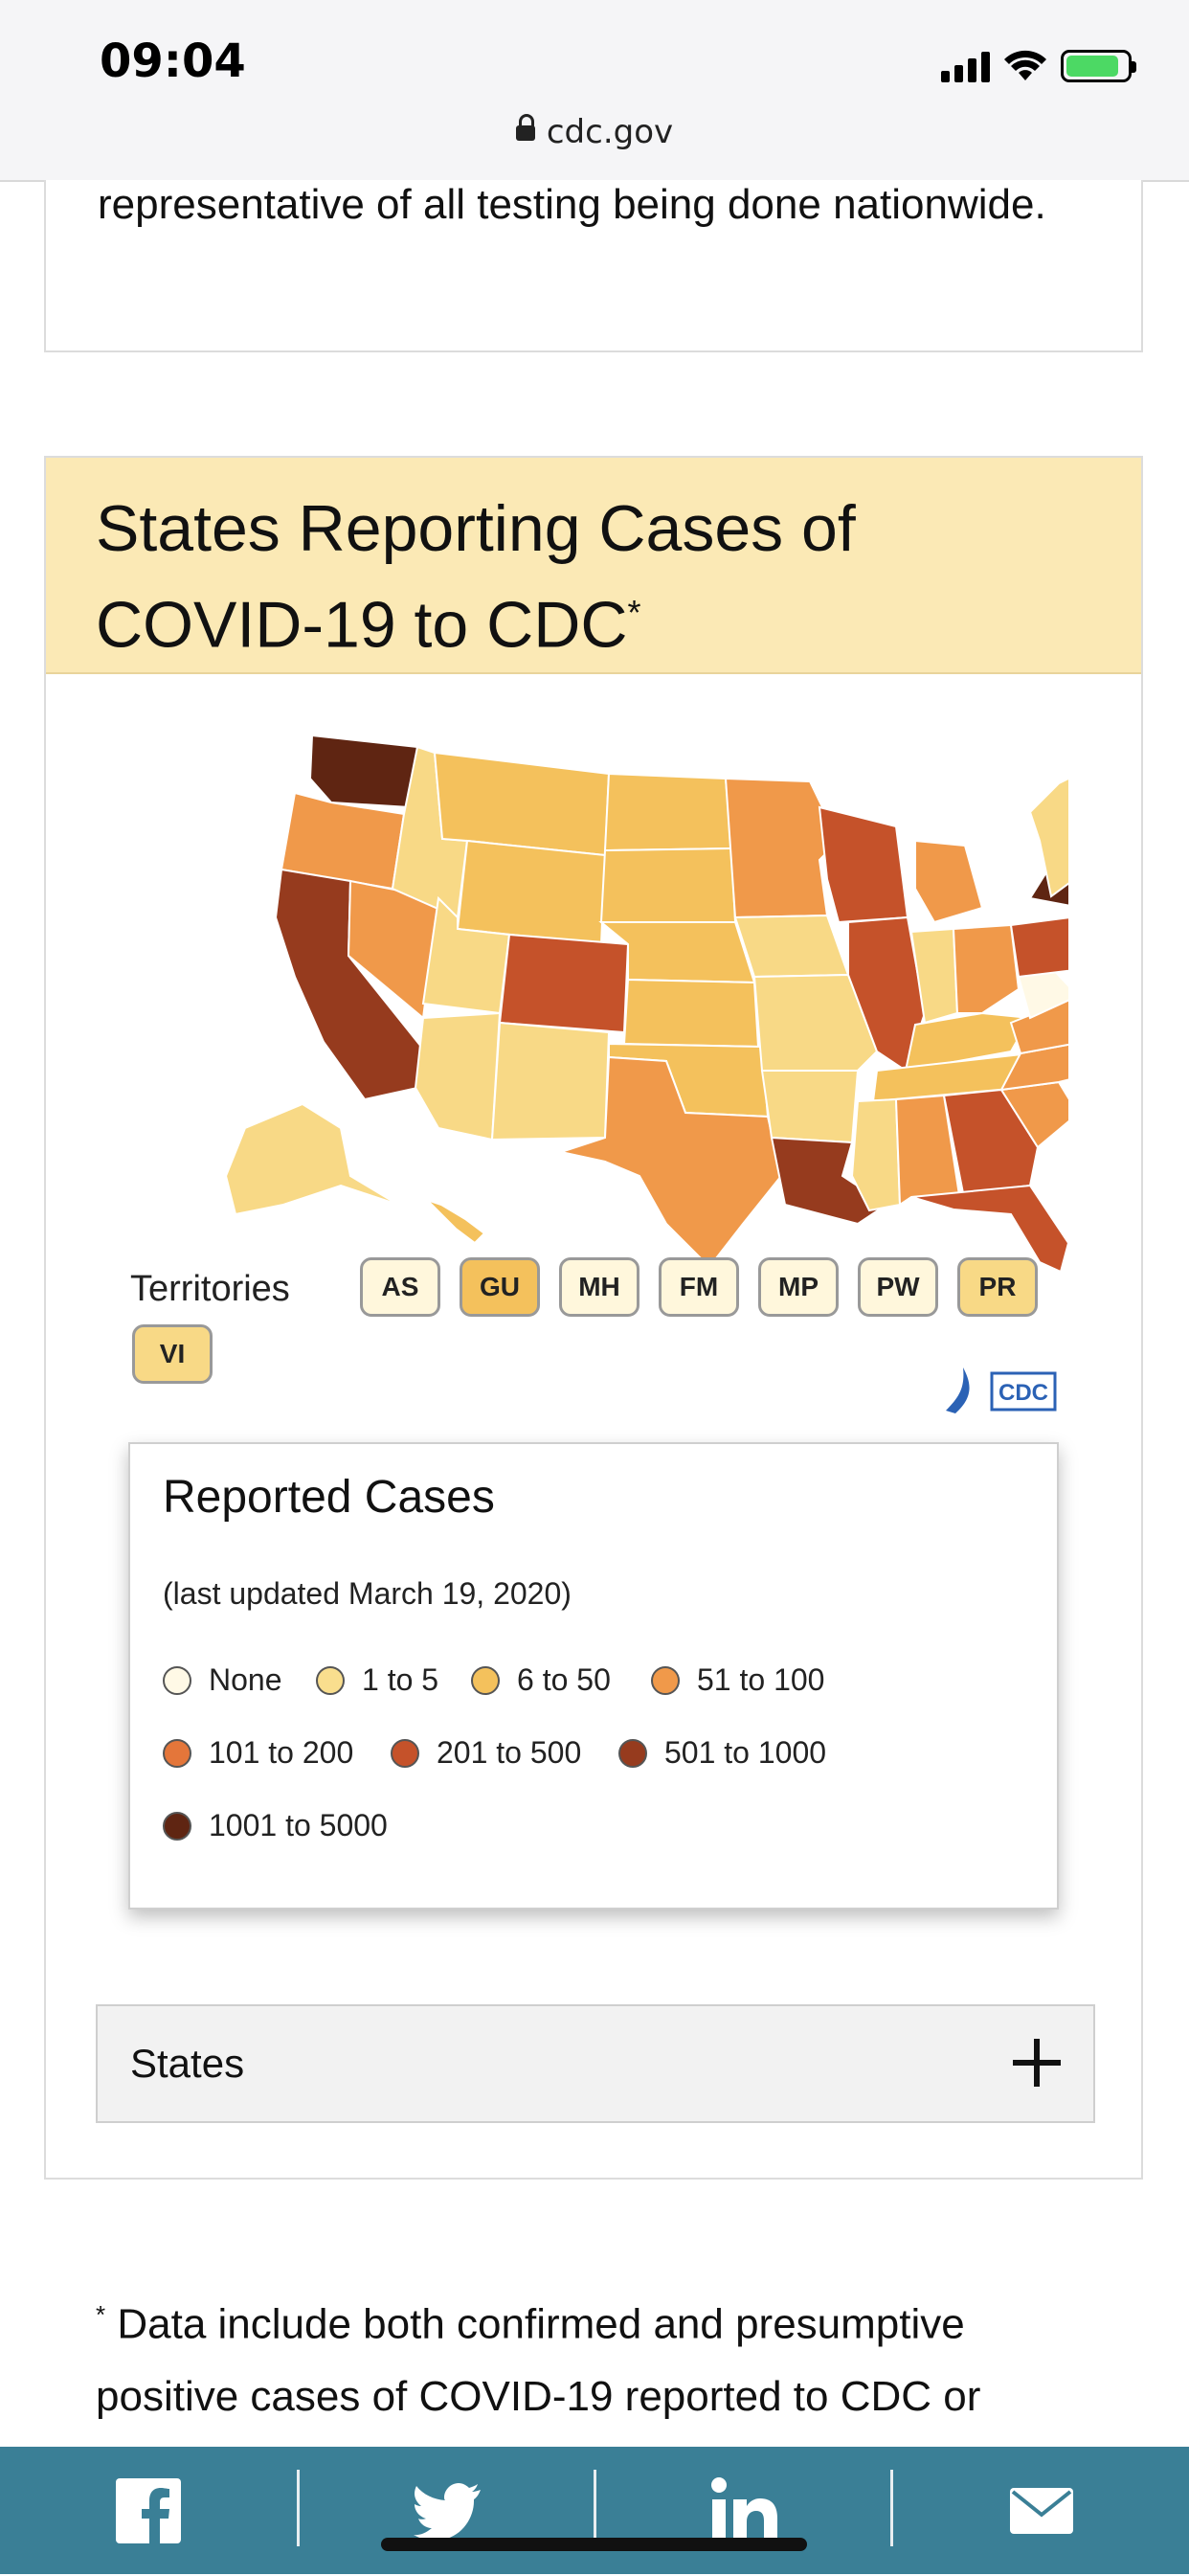 This screenshot has height=2576, width=1189. Describe the element at coordinates (668, 812) in the screenshot. I see `state-north-dakota` at that location.